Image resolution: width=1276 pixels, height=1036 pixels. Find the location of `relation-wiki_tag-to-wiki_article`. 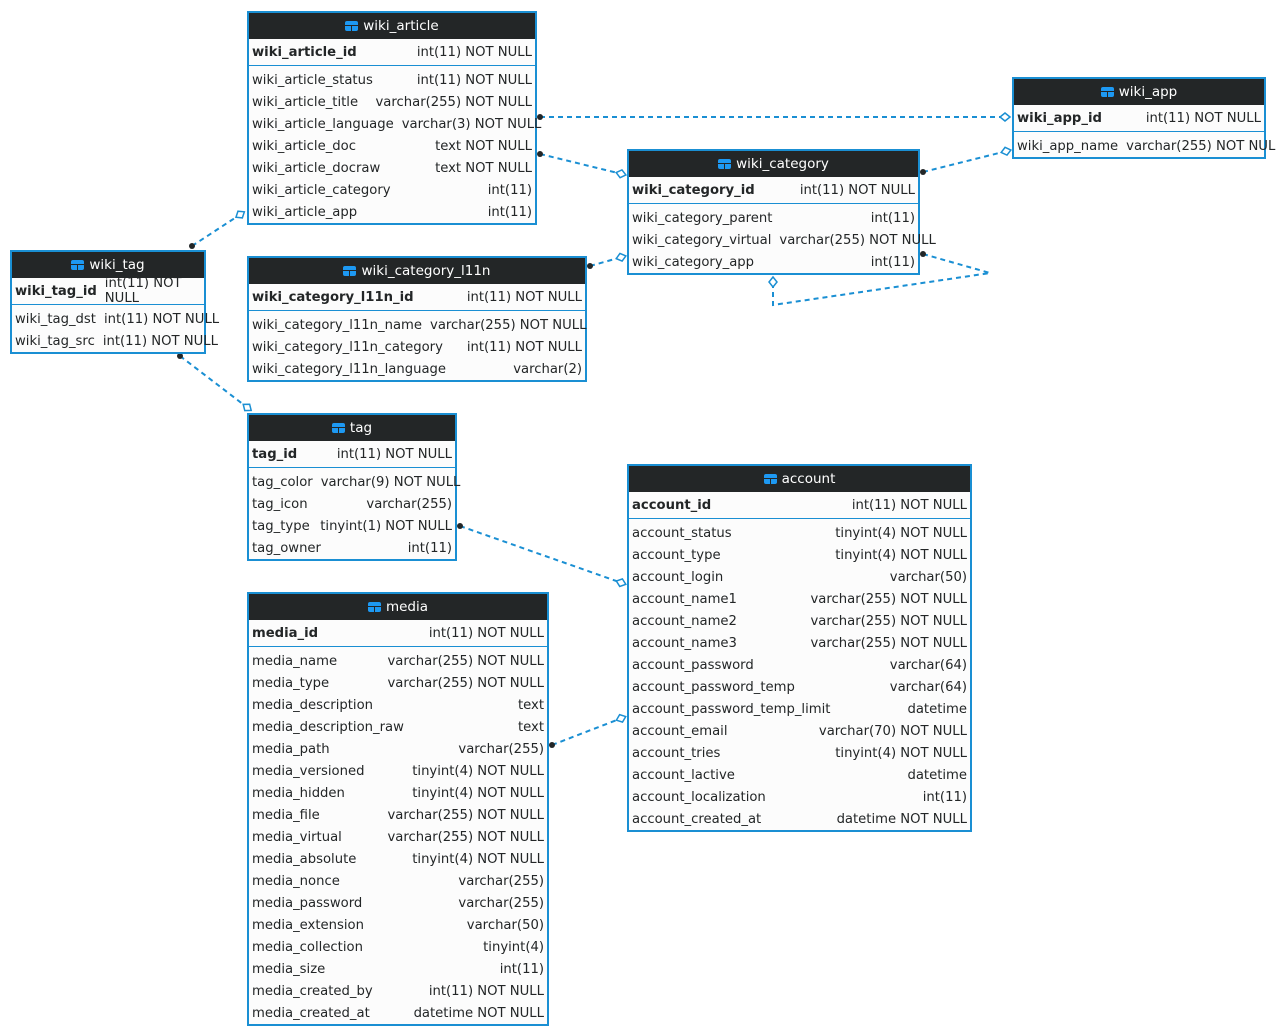

relation-wiki_tag-to-wiki_article is located at coordinates (218, 228).